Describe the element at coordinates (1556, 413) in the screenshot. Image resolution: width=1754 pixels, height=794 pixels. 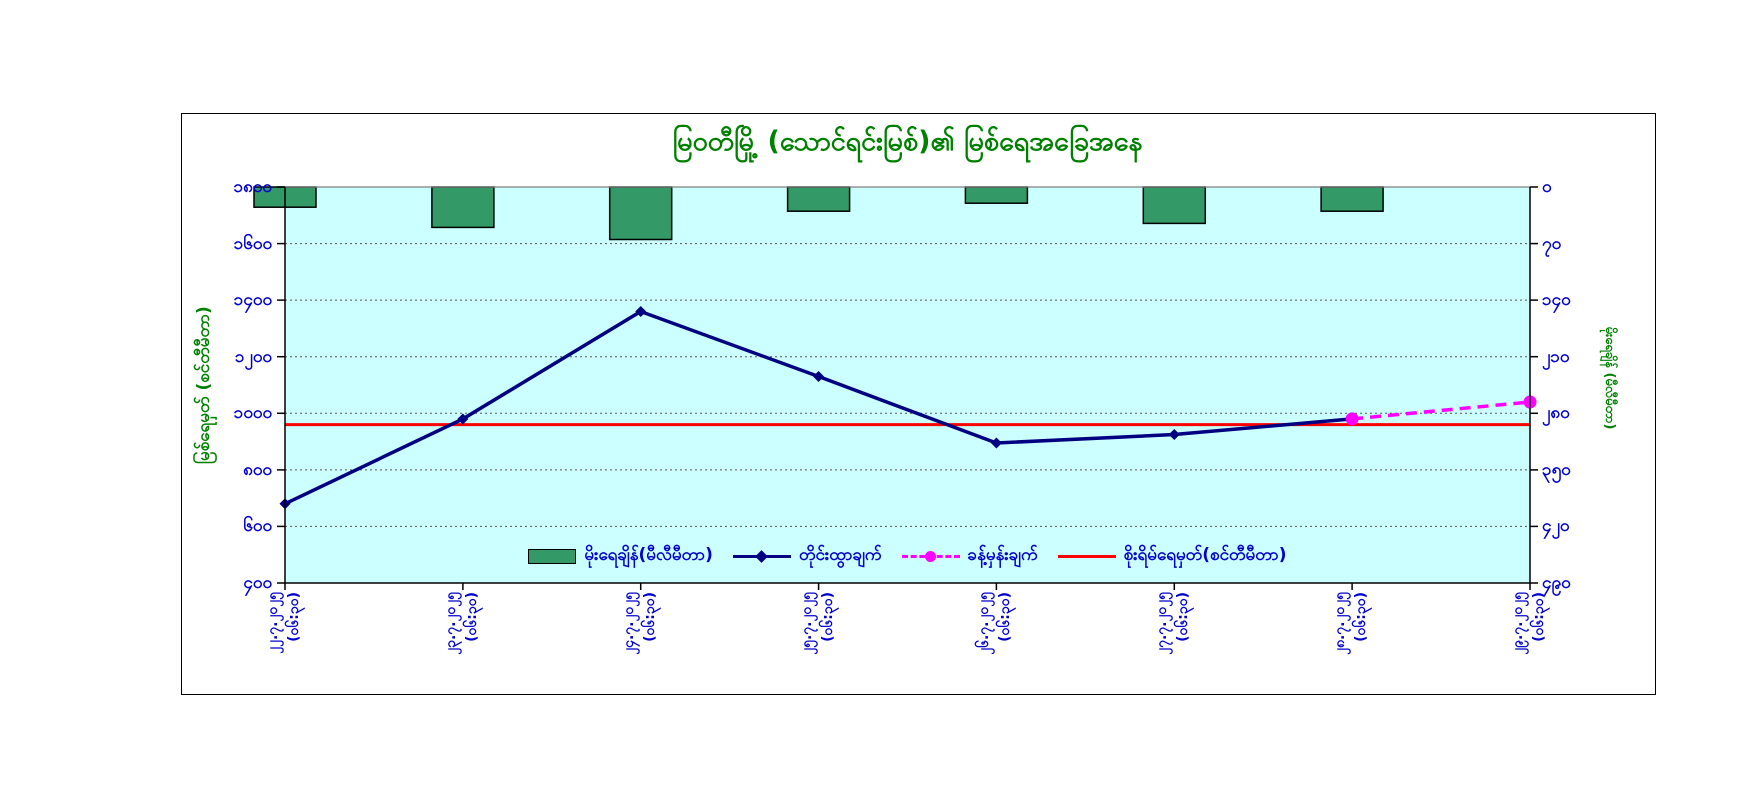
I see `right-axis-tick: ၂၈၀` at that location.